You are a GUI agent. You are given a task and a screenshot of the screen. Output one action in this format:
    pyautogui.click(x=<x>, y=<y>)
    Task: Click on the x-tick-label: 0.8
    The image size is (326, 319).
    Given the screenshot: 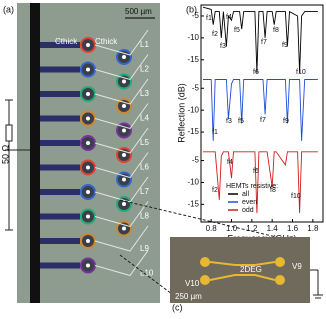 What is the action you would take?
    pyautogui.click(x=212, y=228)
    